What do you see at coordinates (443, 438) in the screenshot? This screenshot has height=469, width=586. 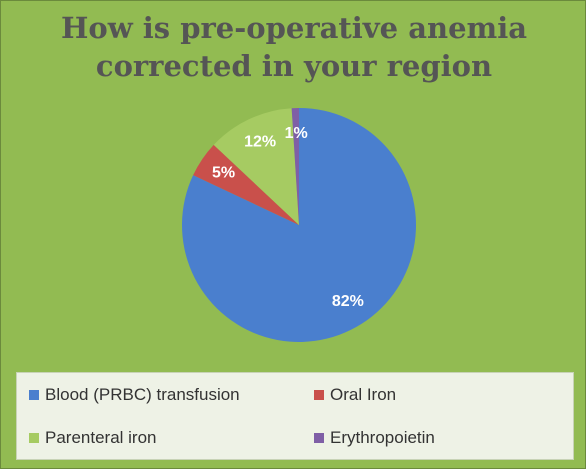 I see `legend-entry: Erythropoietin` at bounding box center [443, 438].